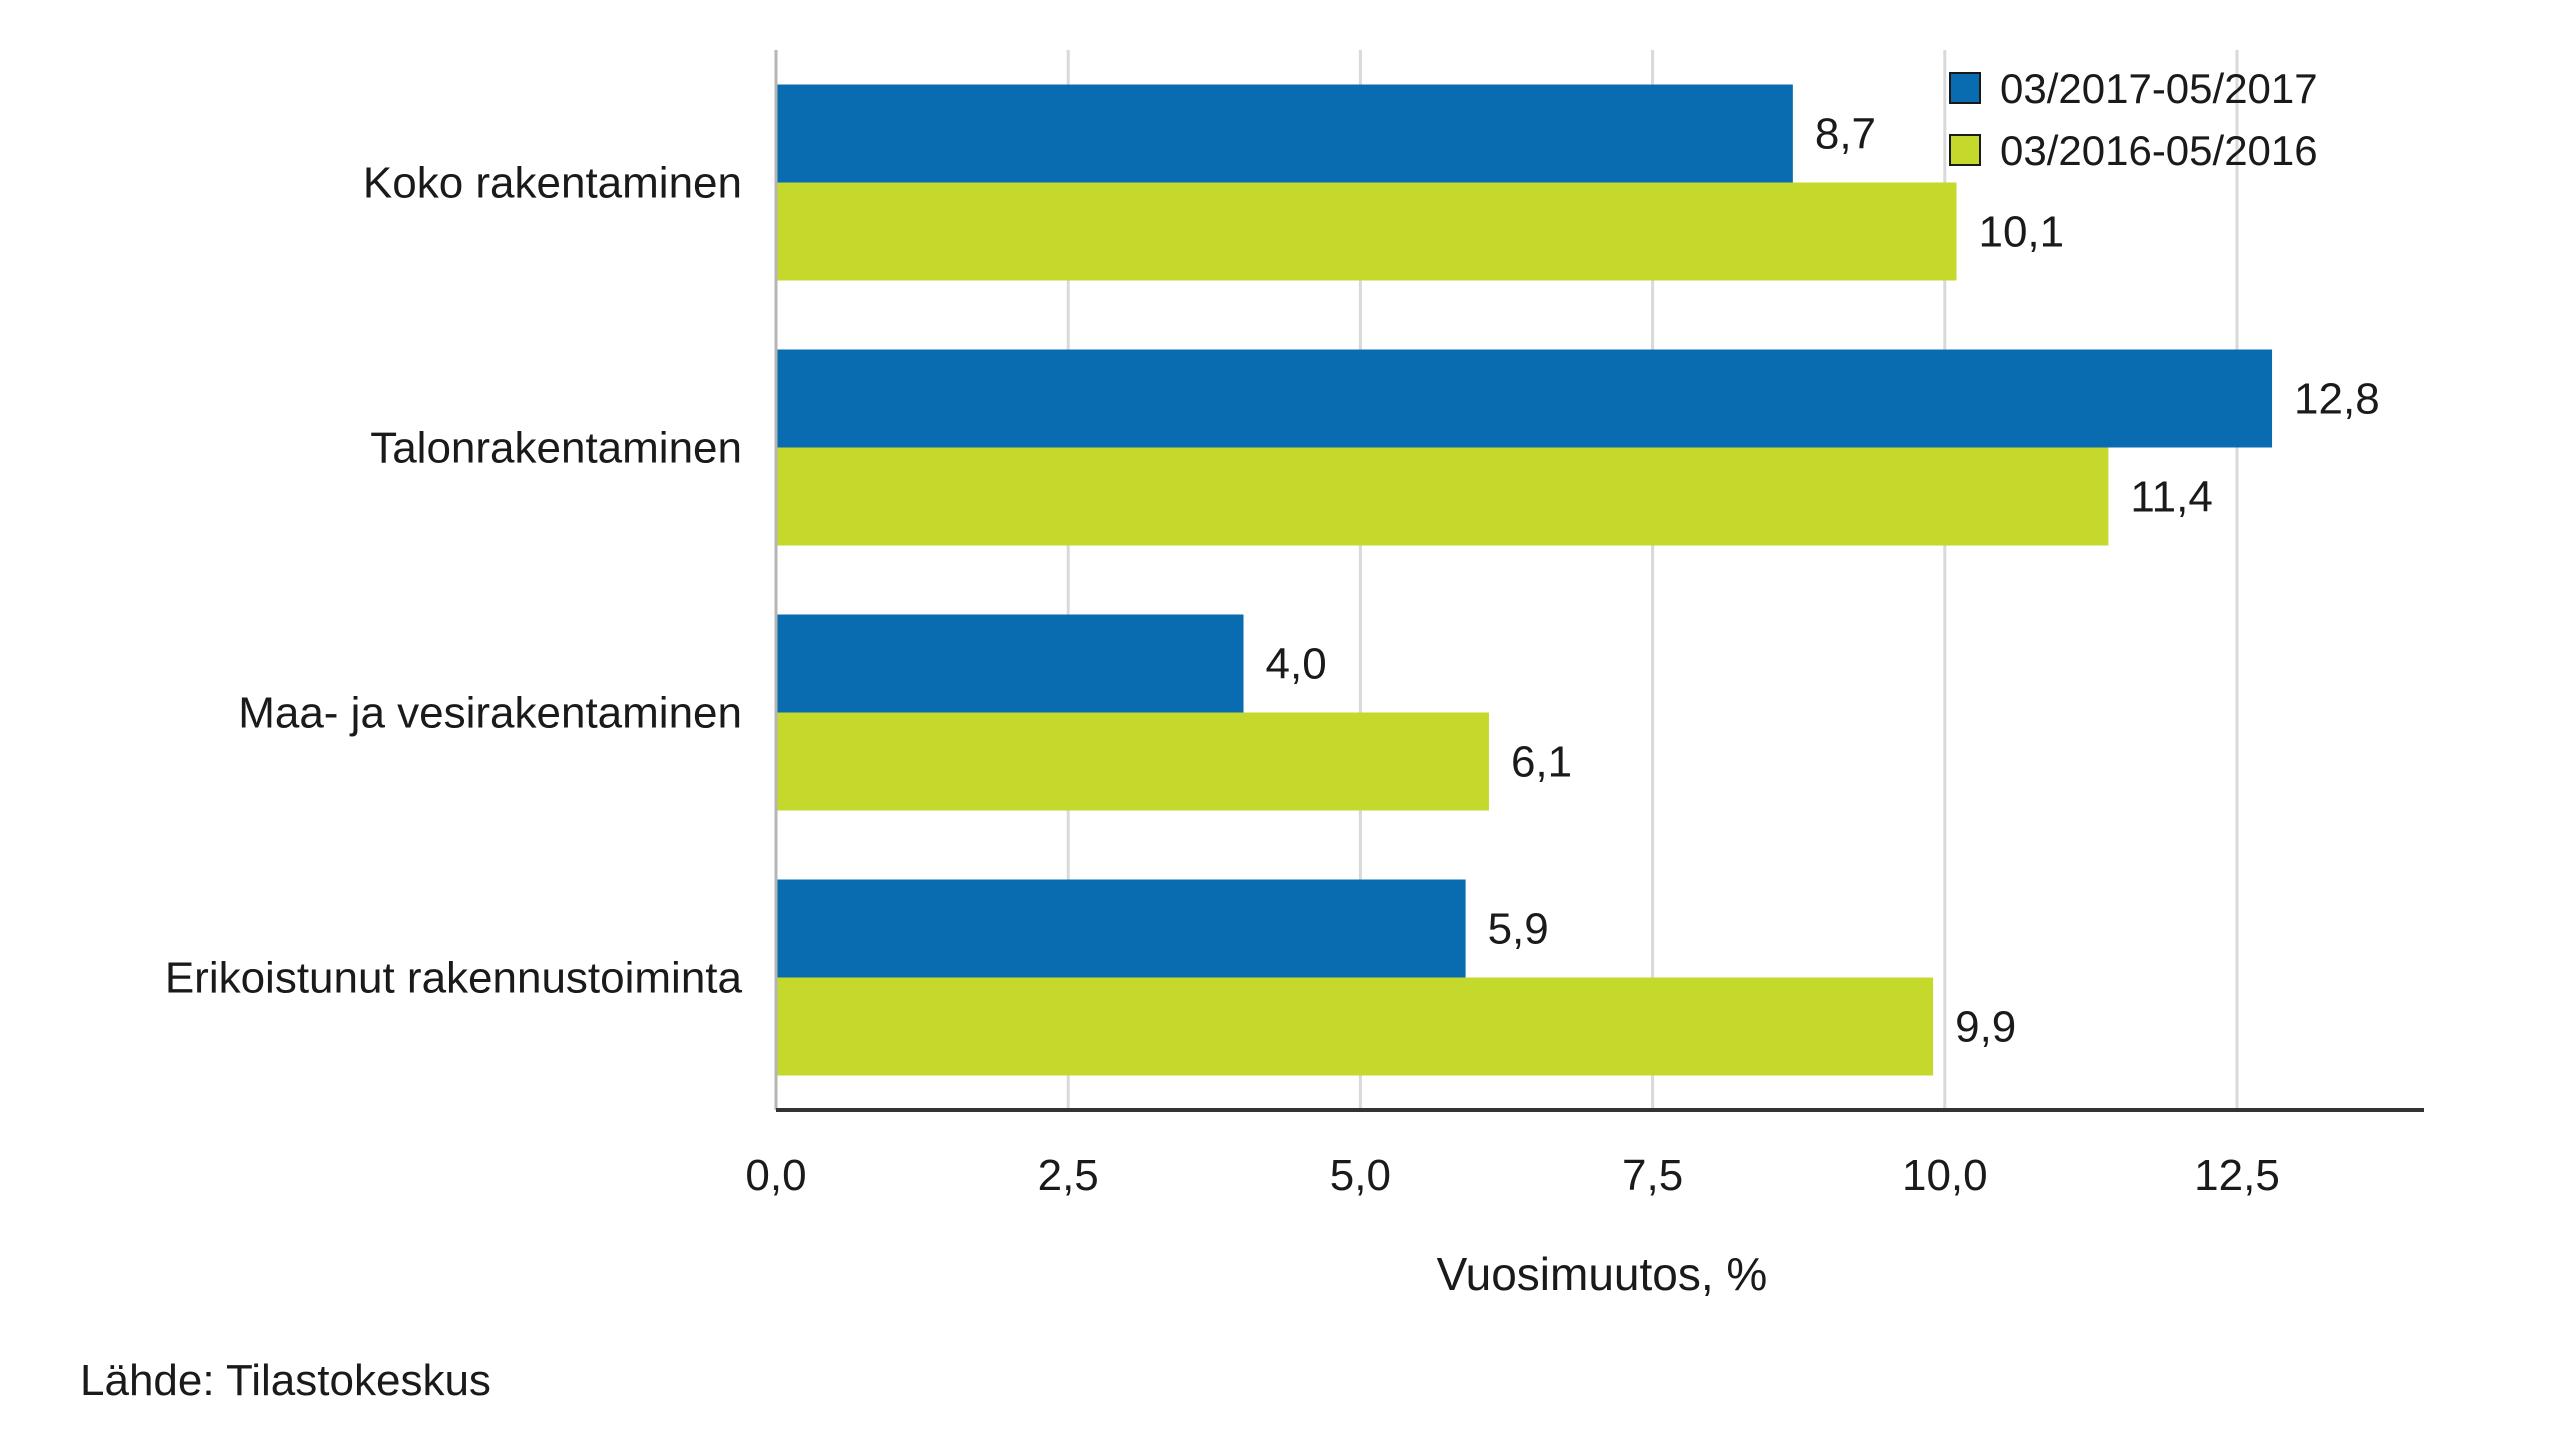 This screenshot has height=1445, width=2560. I want to click on x-tick-label: 2,5, so click(1068, 1175).